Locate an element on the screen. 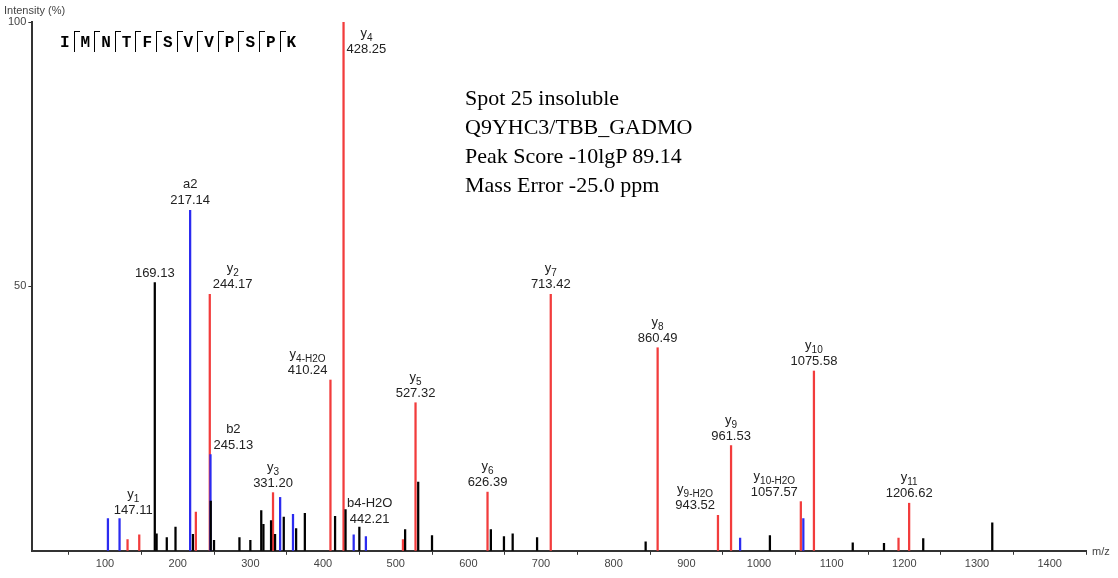  x-tick-label: 600 is located at coordinates (468, 563).